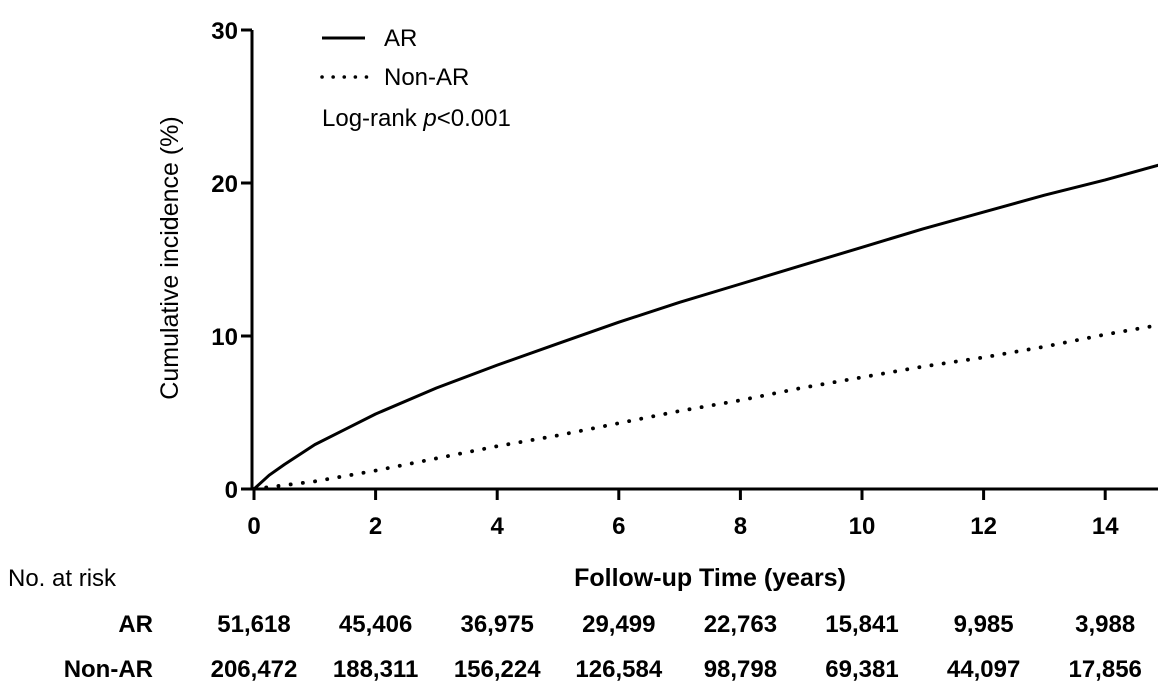 The height and width of the screenshot is (686, 1158). I want to click on x-tick-label: 14, so click(1105, 526).